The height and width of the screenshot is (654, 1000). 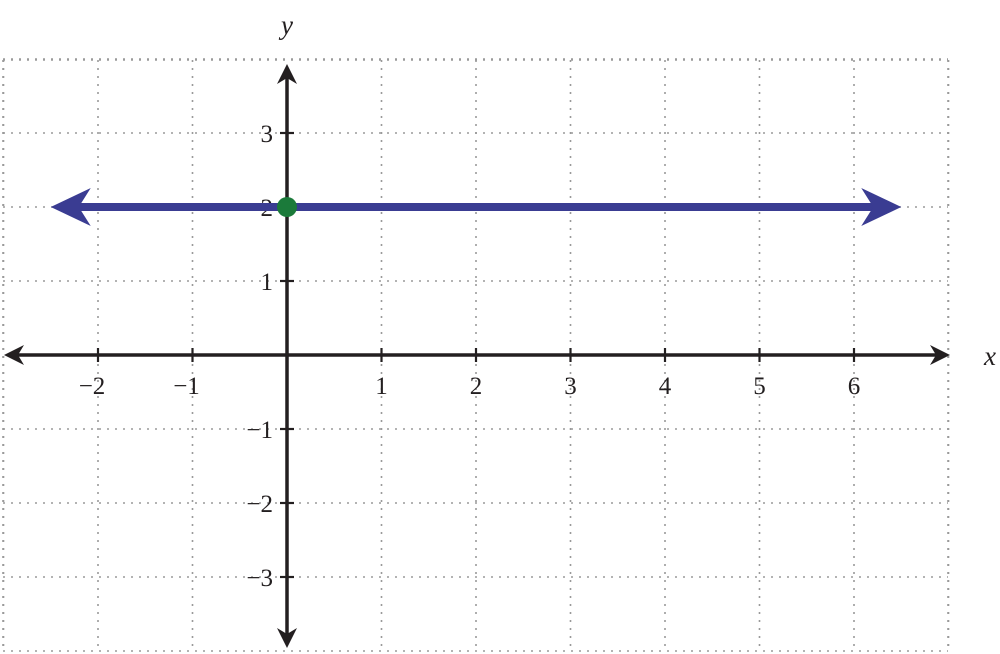 What do you see at coordinates (881, 207) in the screenshot?
I see `series-arrow-right` at bounding box center [881, 207].